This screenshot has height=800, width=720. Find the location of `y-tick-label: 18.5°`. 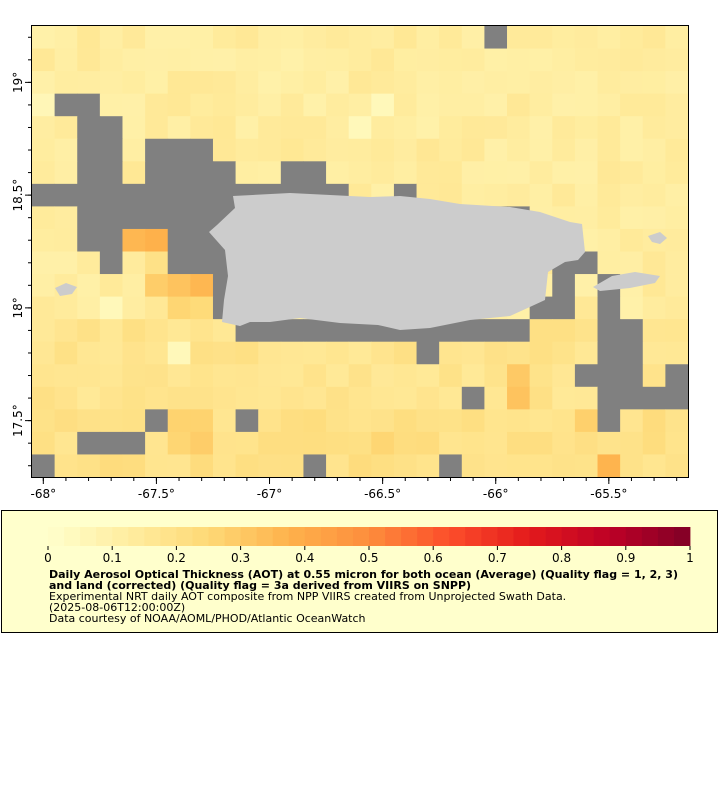

y-tick-label: 18.5° is located at coordinates (18, 195).